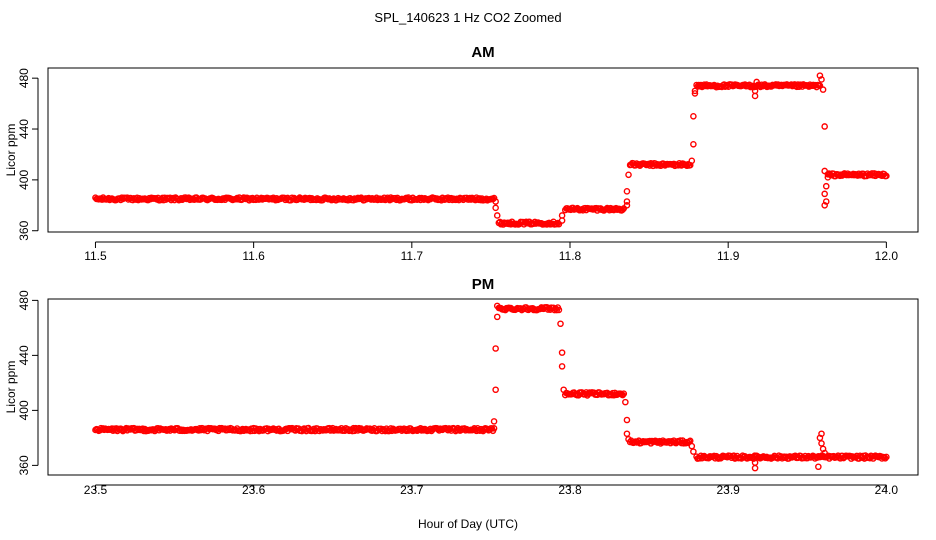 This screenshot has height=540, width=936. I want to click on pm-panel-title: PM, so click(483, 284).